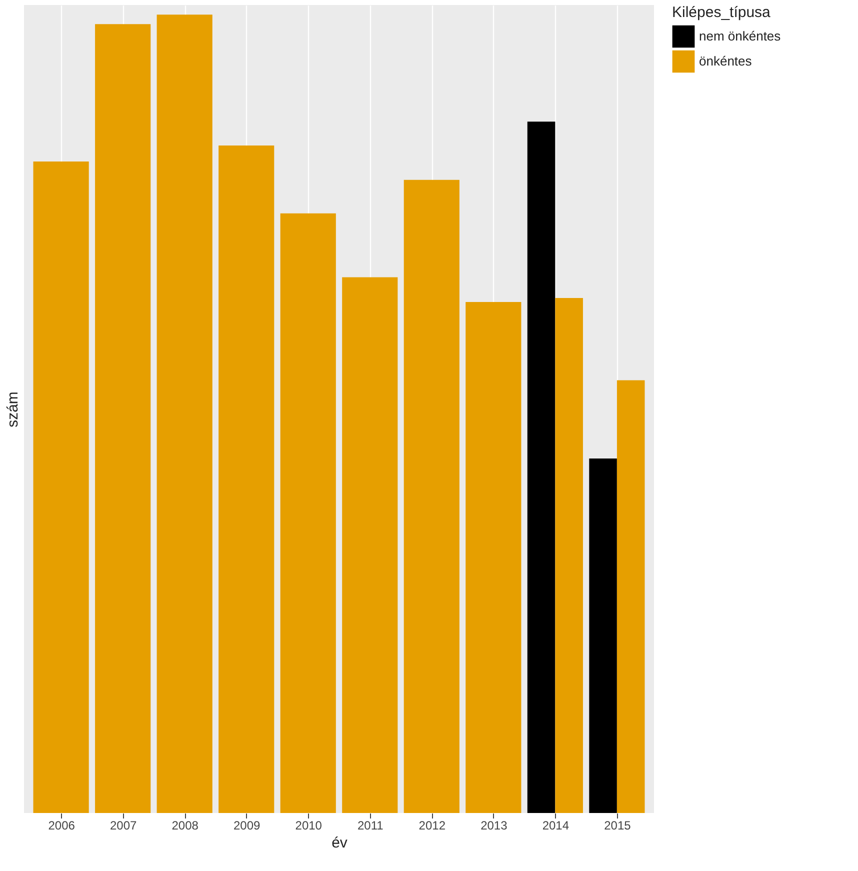  Describe the element at coordinates (722, 12) in the screenshot. I see `legend-title: Kilépes_típusa` at that location.